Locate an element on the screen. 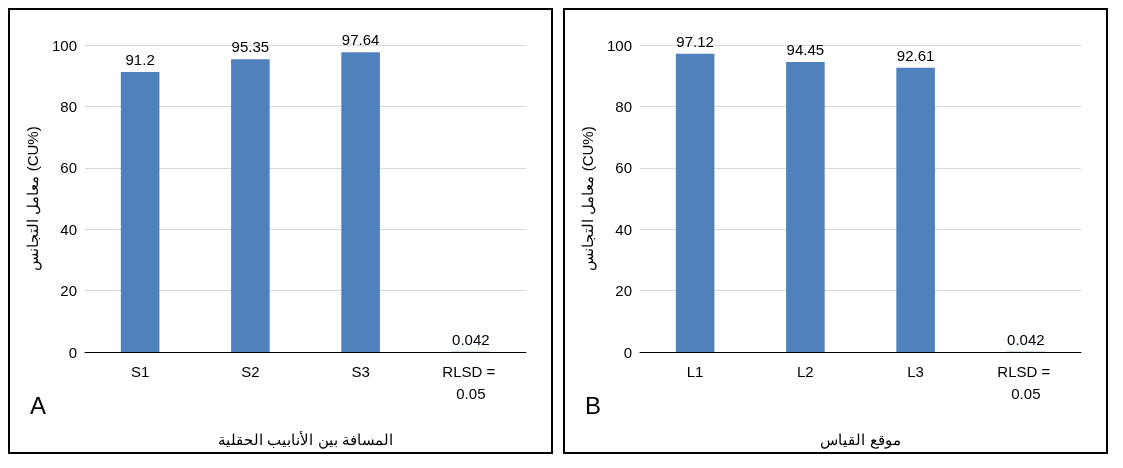 The height and width of the screenshot is (468, 1123). data-label: 92.61 is located at coordinates (915, 55).